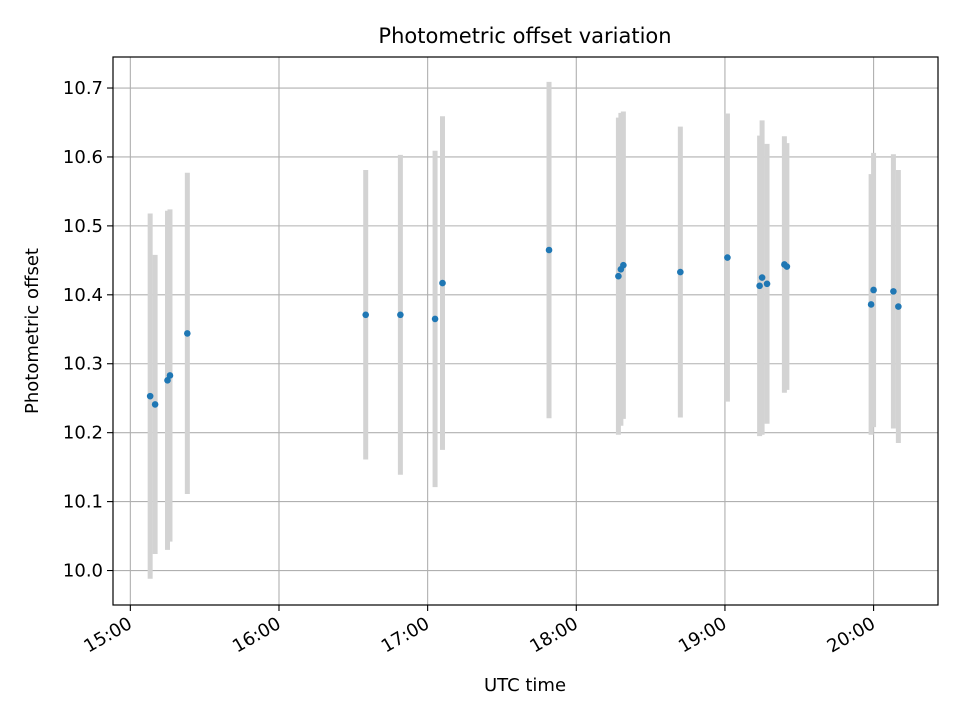 The height and width of the screenshot is (725, 960). I want to click on y-tick-label: 10.7, so click(83, 88).